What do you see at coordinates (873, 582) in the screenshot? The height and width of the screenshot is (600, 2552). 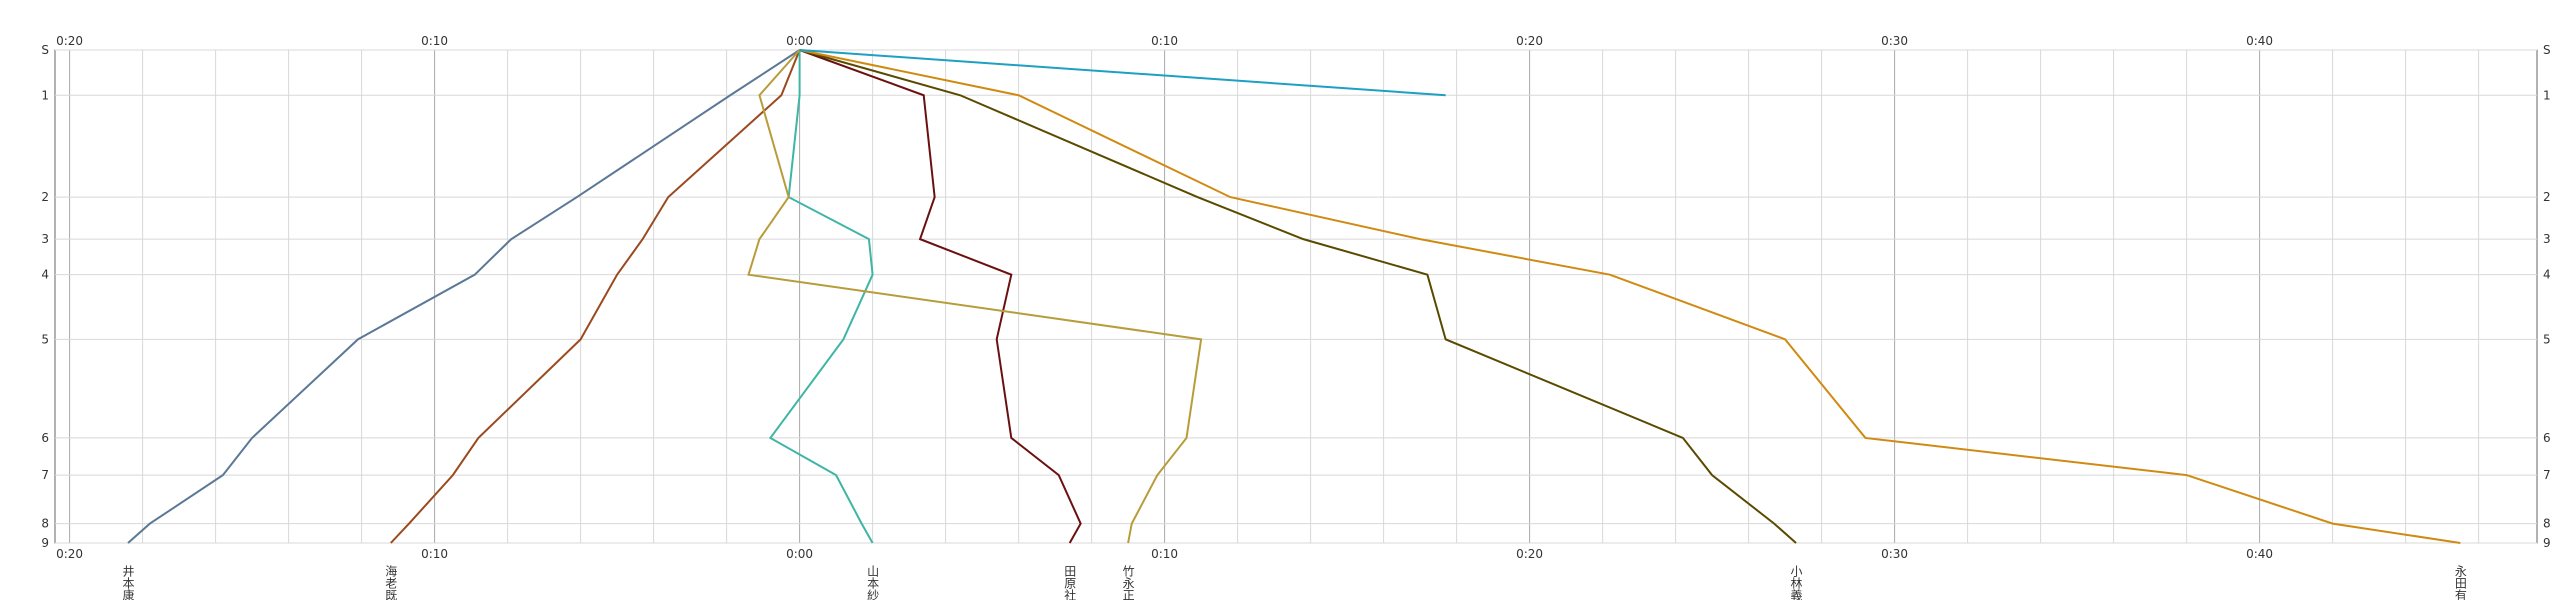 I see `runner-name: 山本紗` at bounding box center [873, 582].